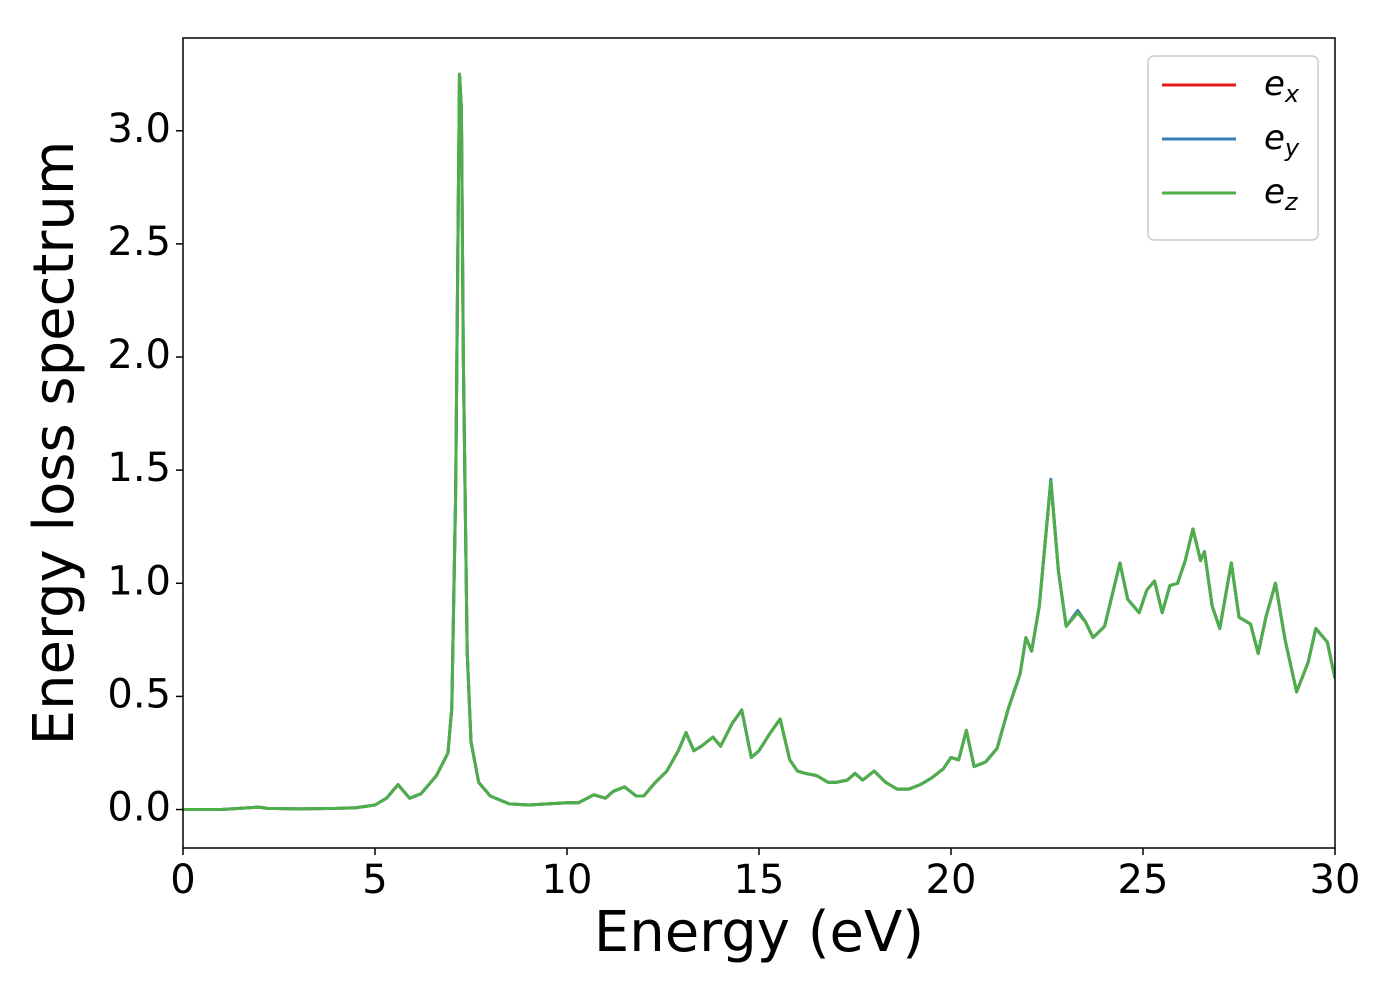 The width and height of the screenshot is (1400, 1000). I want to click on y-axis-label: Energy loss spectrum, so click(54, 443).